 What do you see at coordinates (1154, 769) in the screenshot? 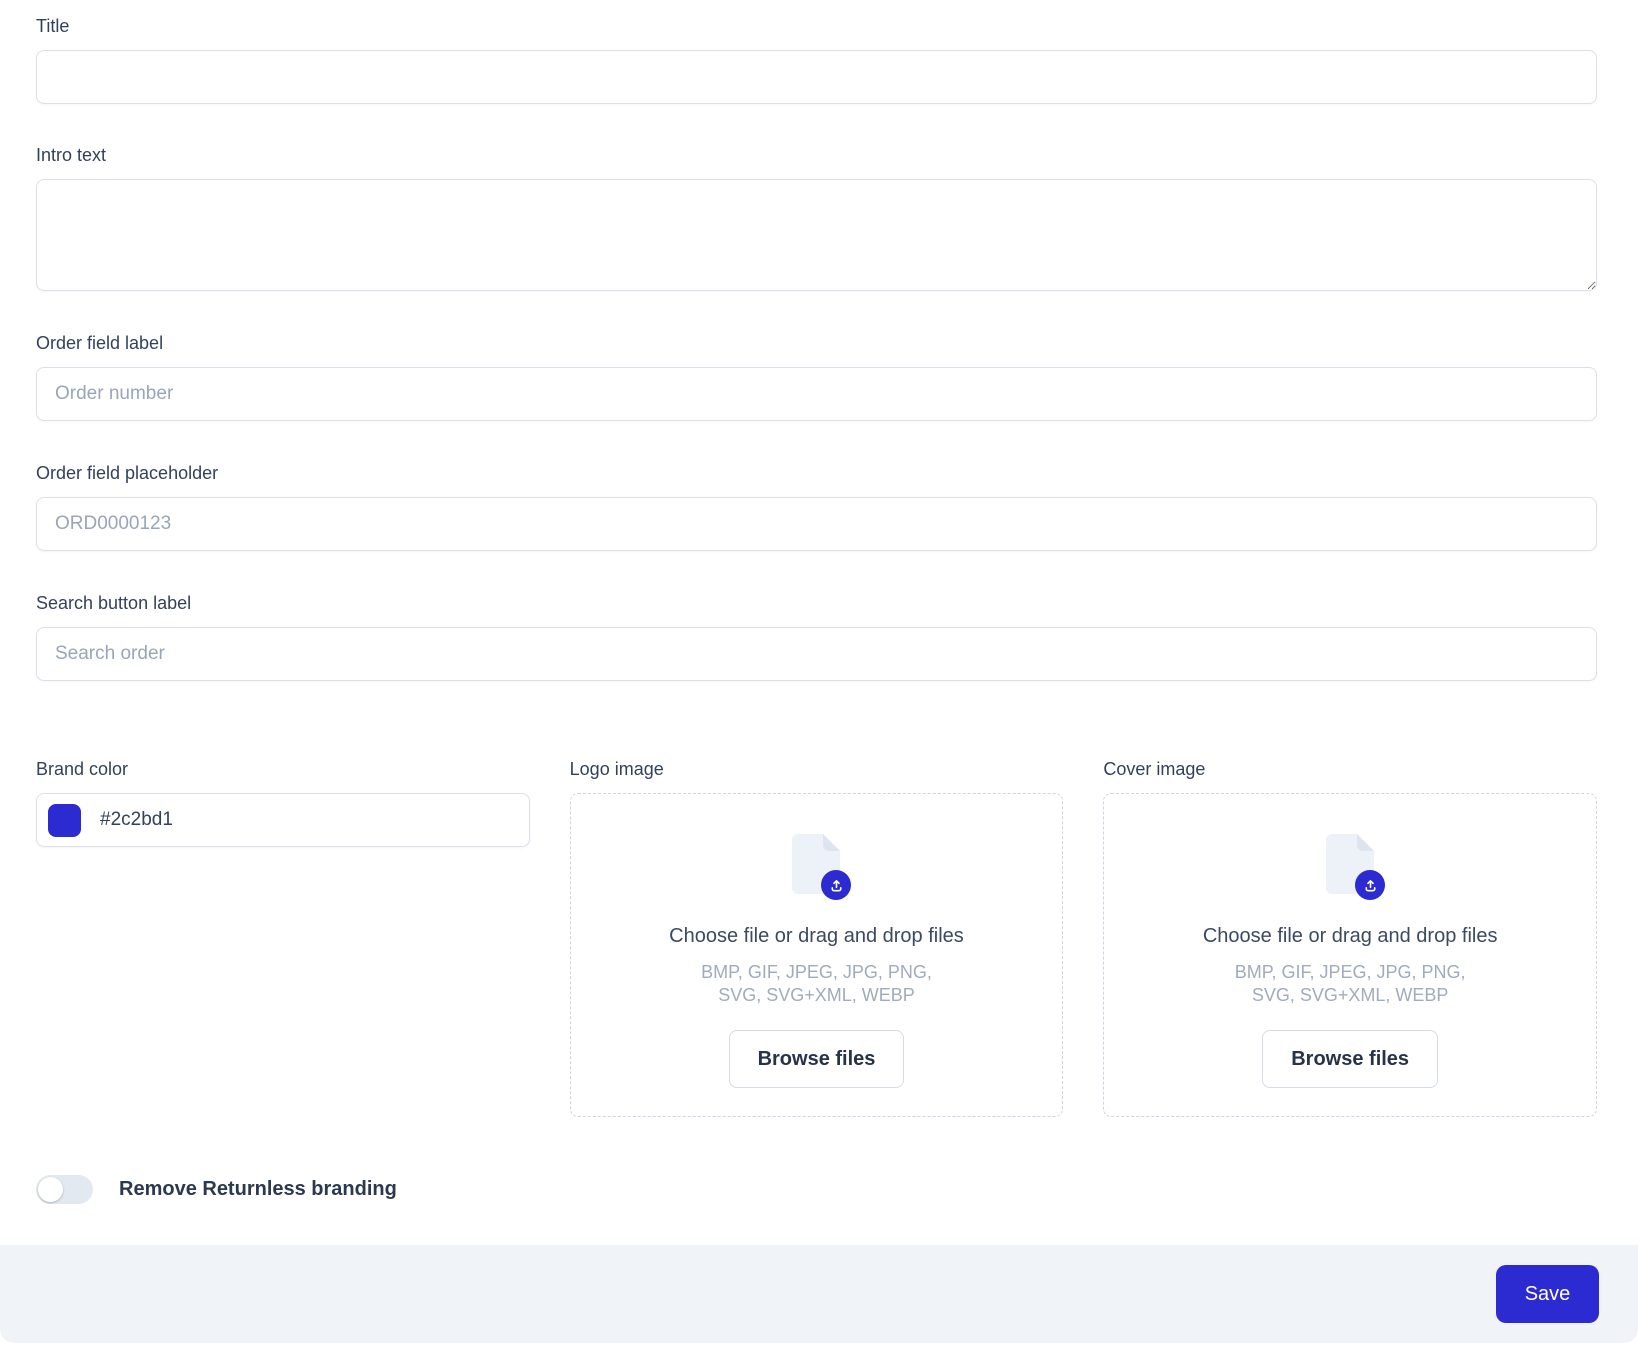
I see `cover-image-label: Cover image` at bounding box center [1154, 769].